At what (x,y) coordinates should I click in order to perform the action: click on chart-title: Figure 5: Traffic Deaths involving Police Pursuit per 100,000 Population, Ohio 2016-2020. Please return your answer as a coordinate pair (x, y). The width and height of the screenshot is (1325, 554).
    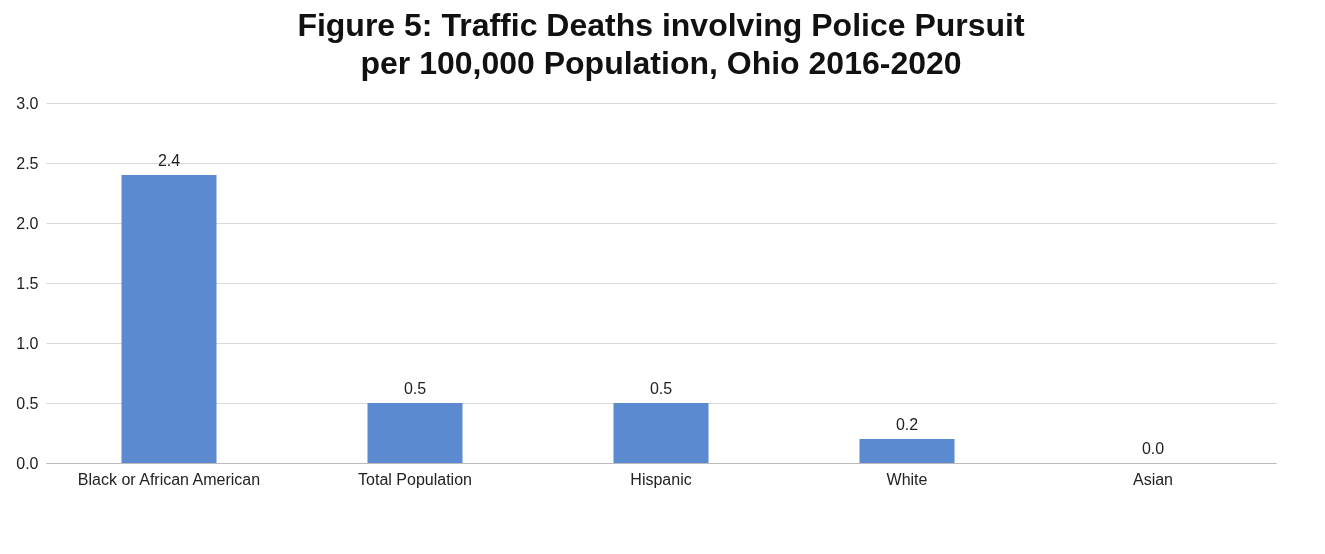
    Looking at the image, I should click on (661, 44).